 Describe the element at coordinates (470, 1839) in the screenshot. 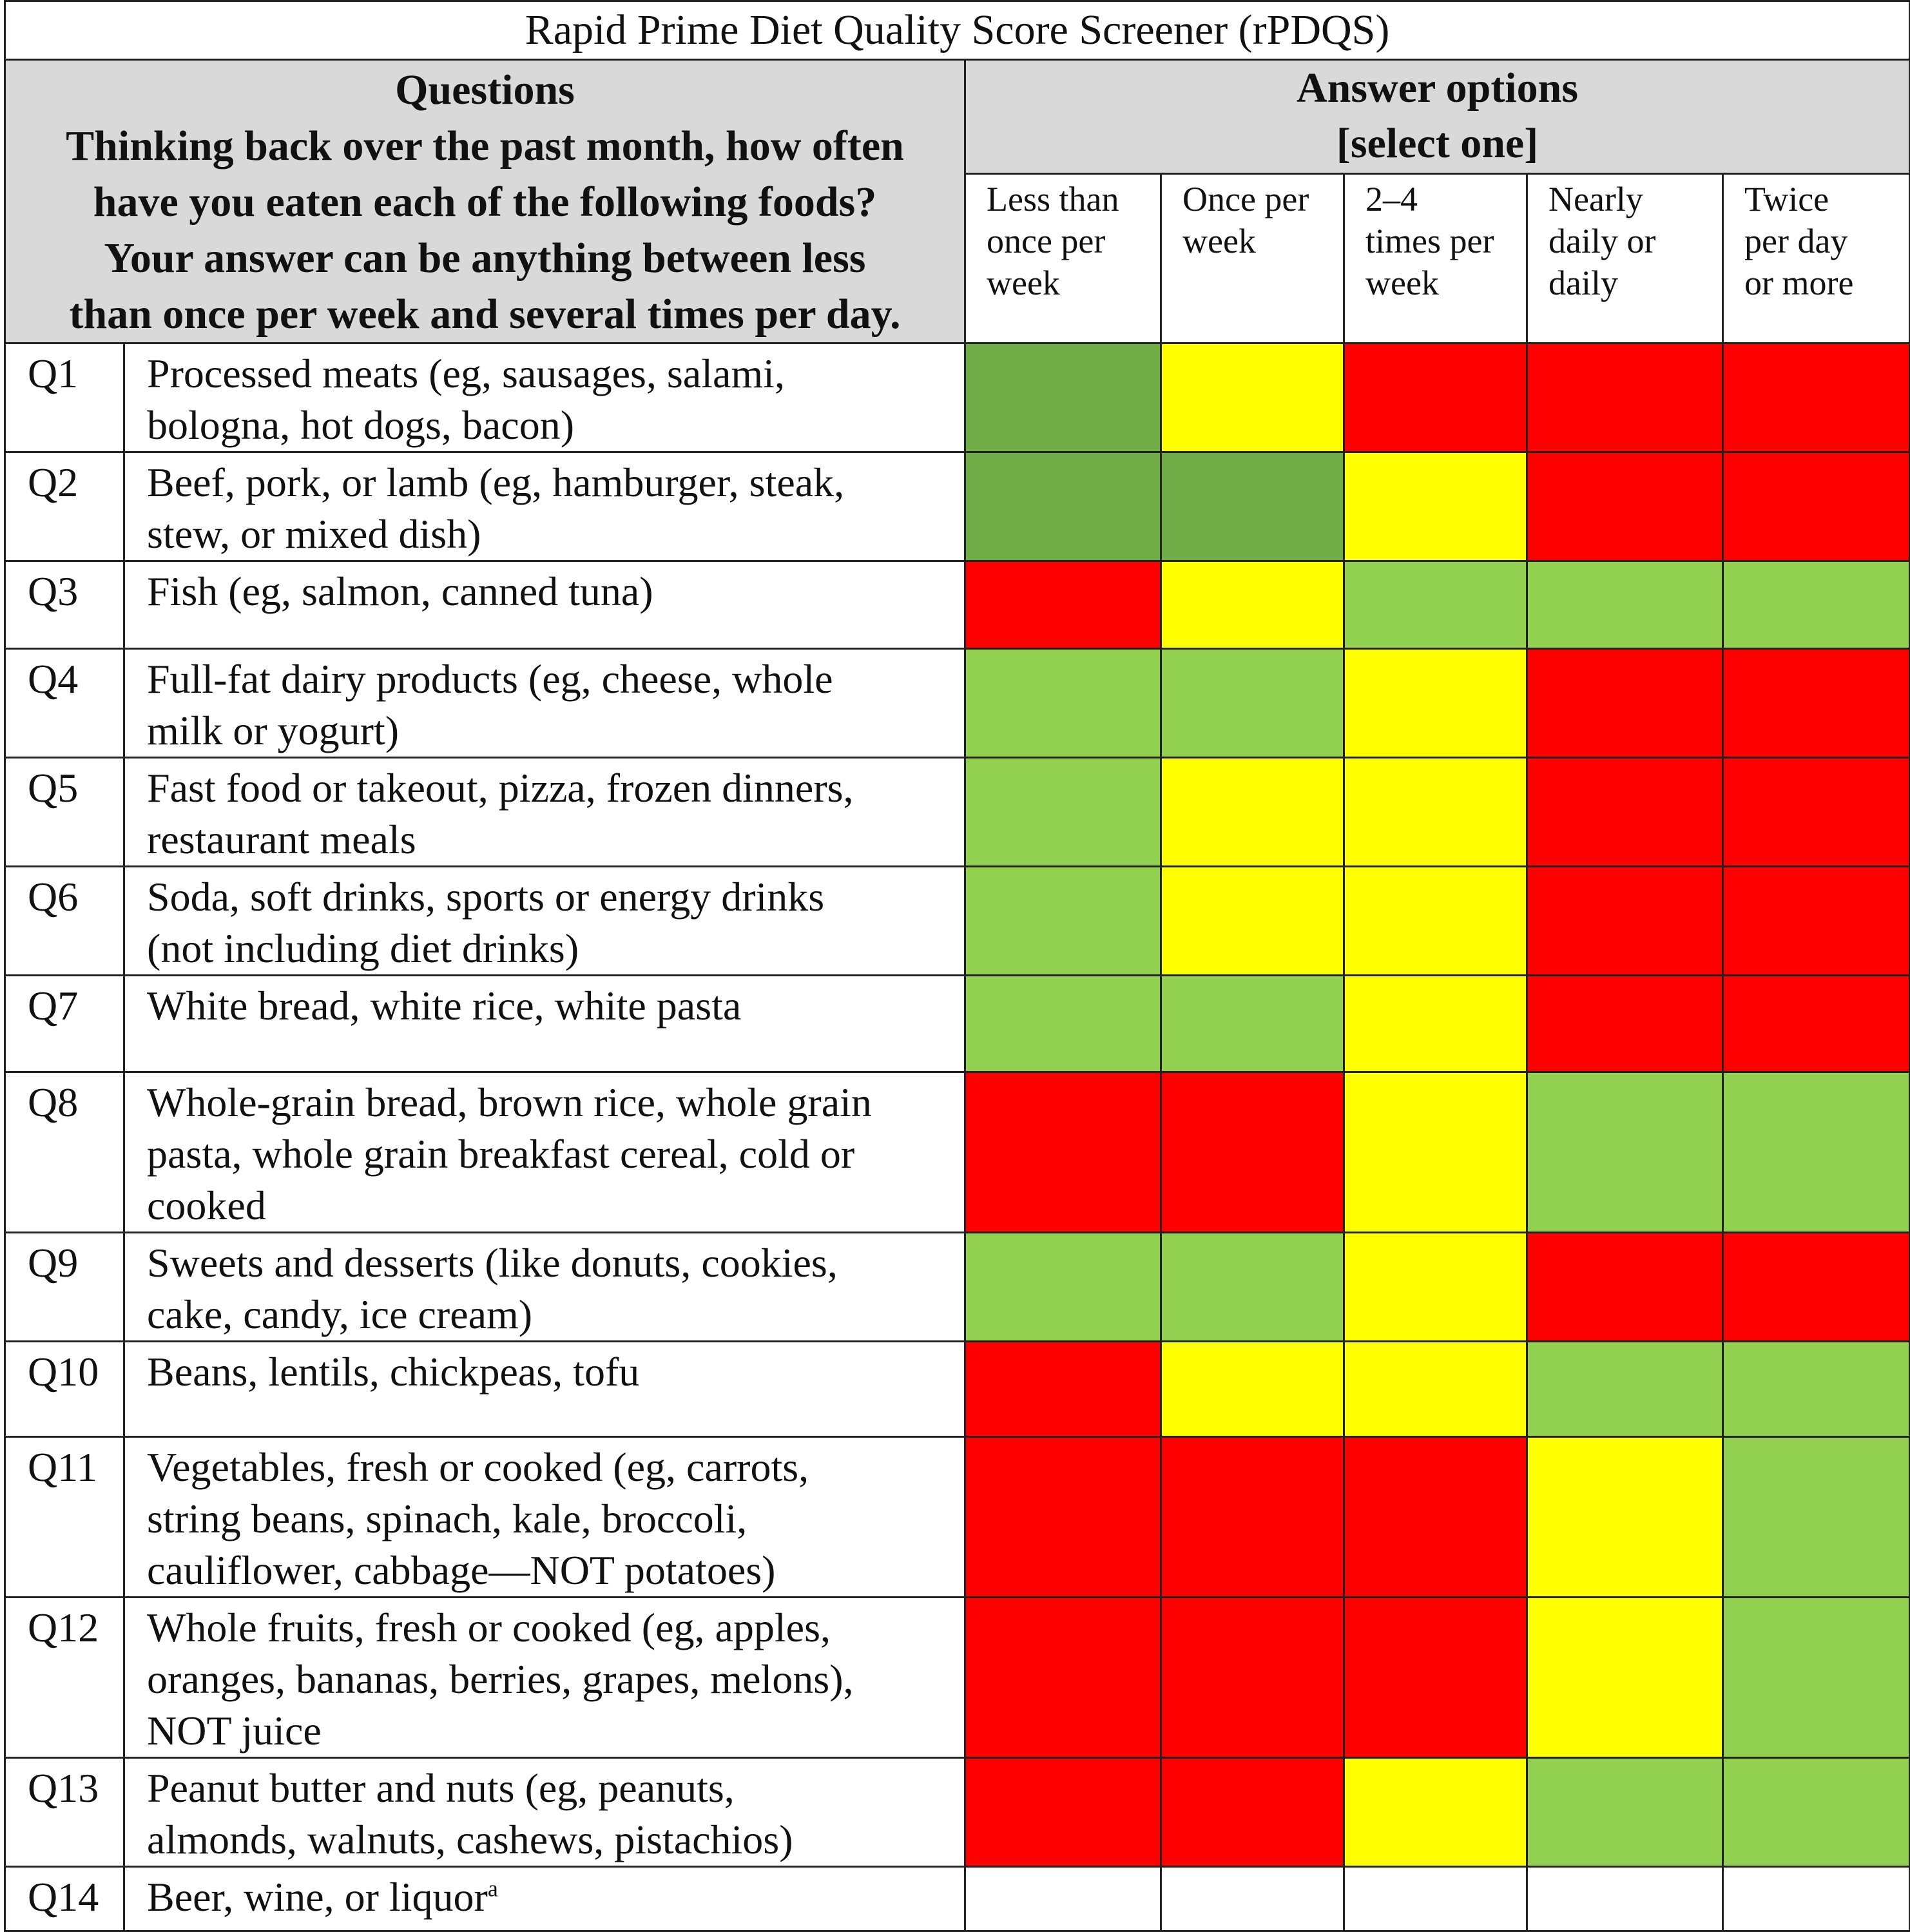

I see `question-text-span: almonds, walnuts, cashews, pistachios)` at that location.